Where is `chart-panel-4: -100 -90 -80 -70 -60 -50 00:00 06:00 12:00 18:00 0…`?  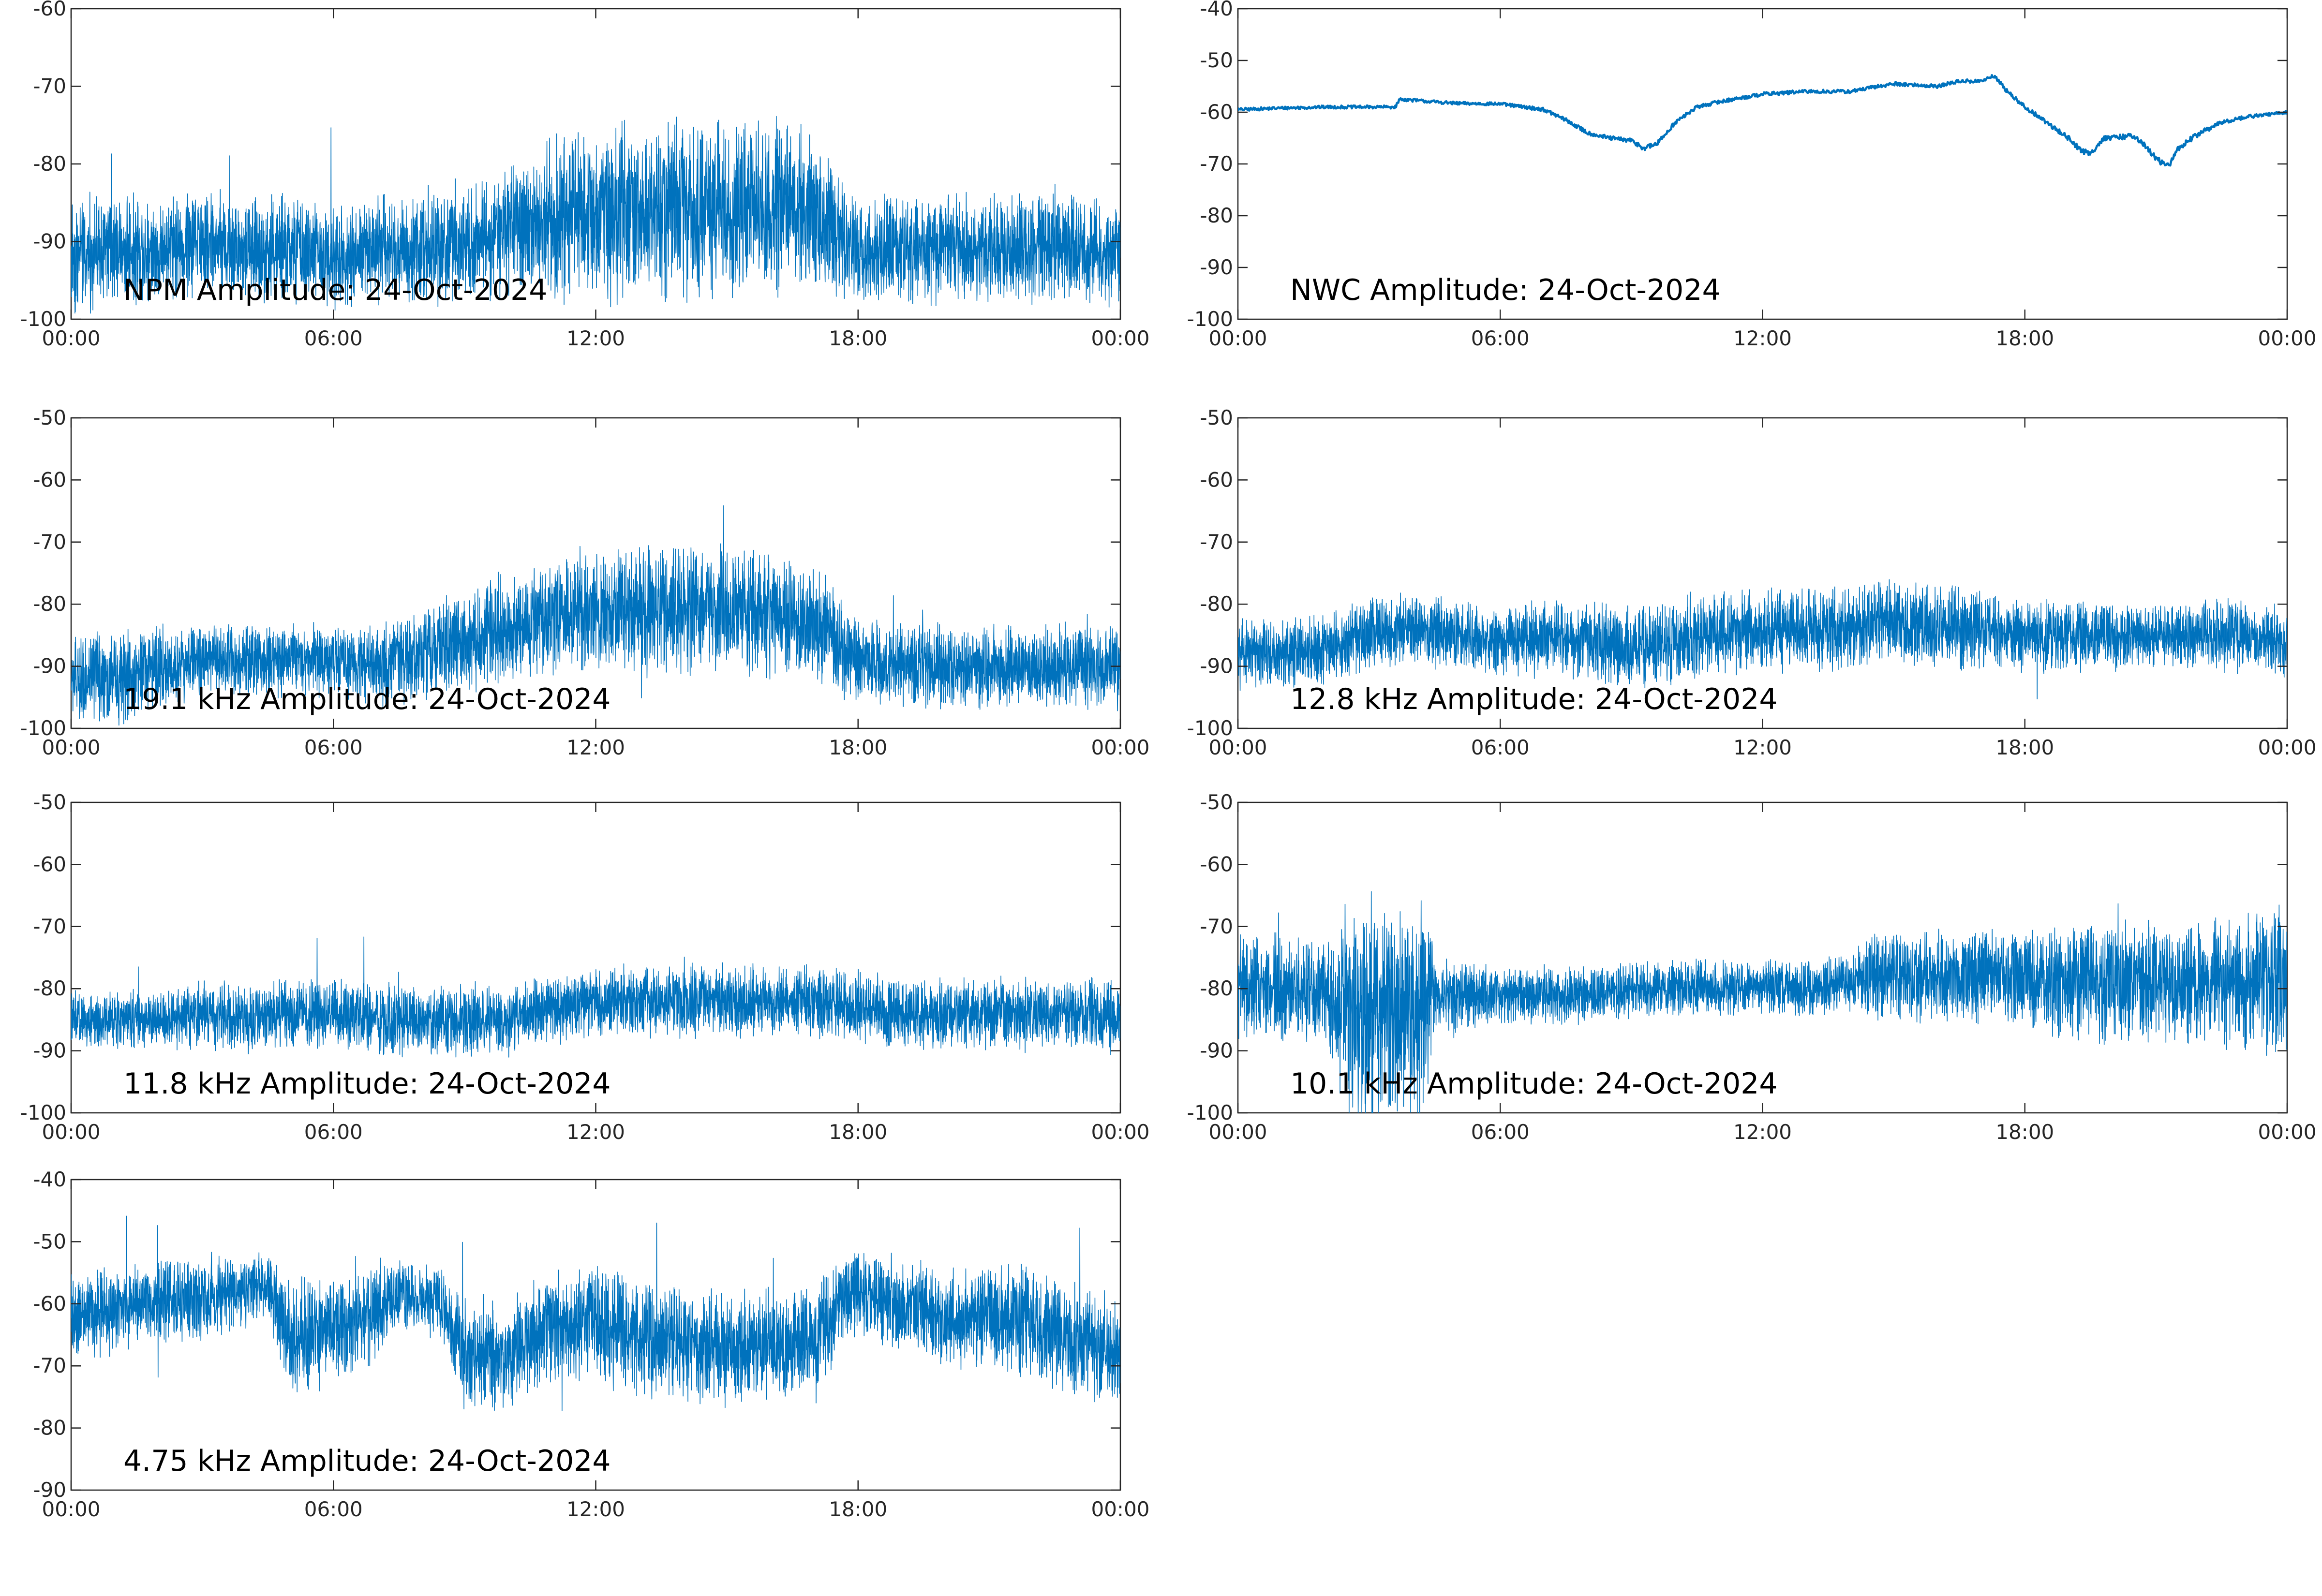 chart-panel-4: -100 -90 -80 -70 -60 -50 00:00 06:00 12:00 18:00 0… is located at coordinates (1752, 582).